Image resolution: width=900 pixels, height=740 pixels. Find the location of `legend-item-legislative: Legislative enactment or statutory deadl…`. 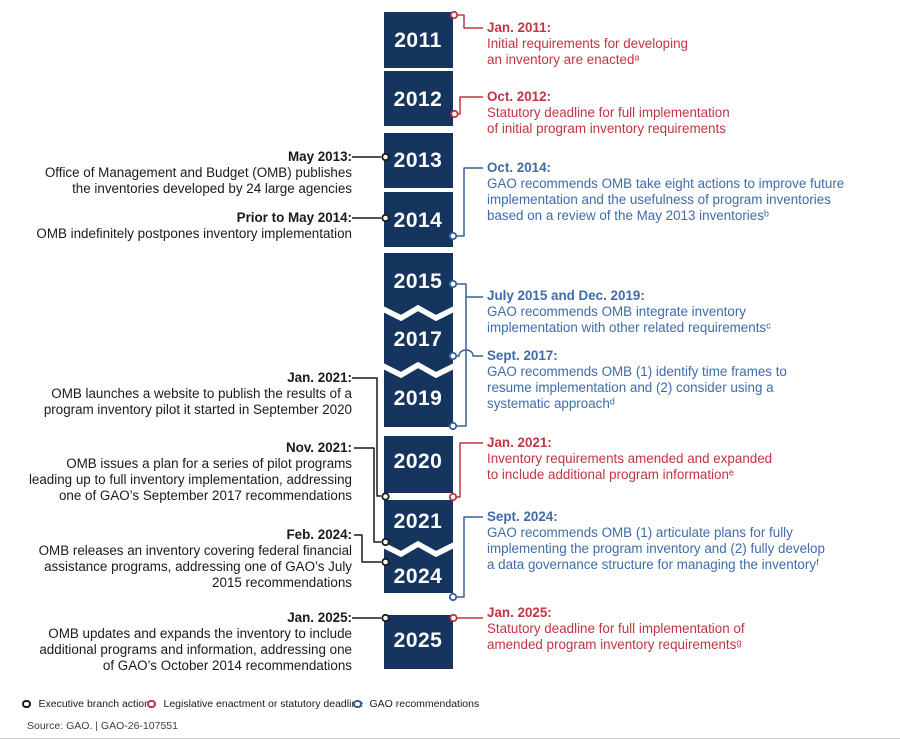

legend-item-legislative: Legislative enactment or statutory deadl… is located at coordinates (255, 704).